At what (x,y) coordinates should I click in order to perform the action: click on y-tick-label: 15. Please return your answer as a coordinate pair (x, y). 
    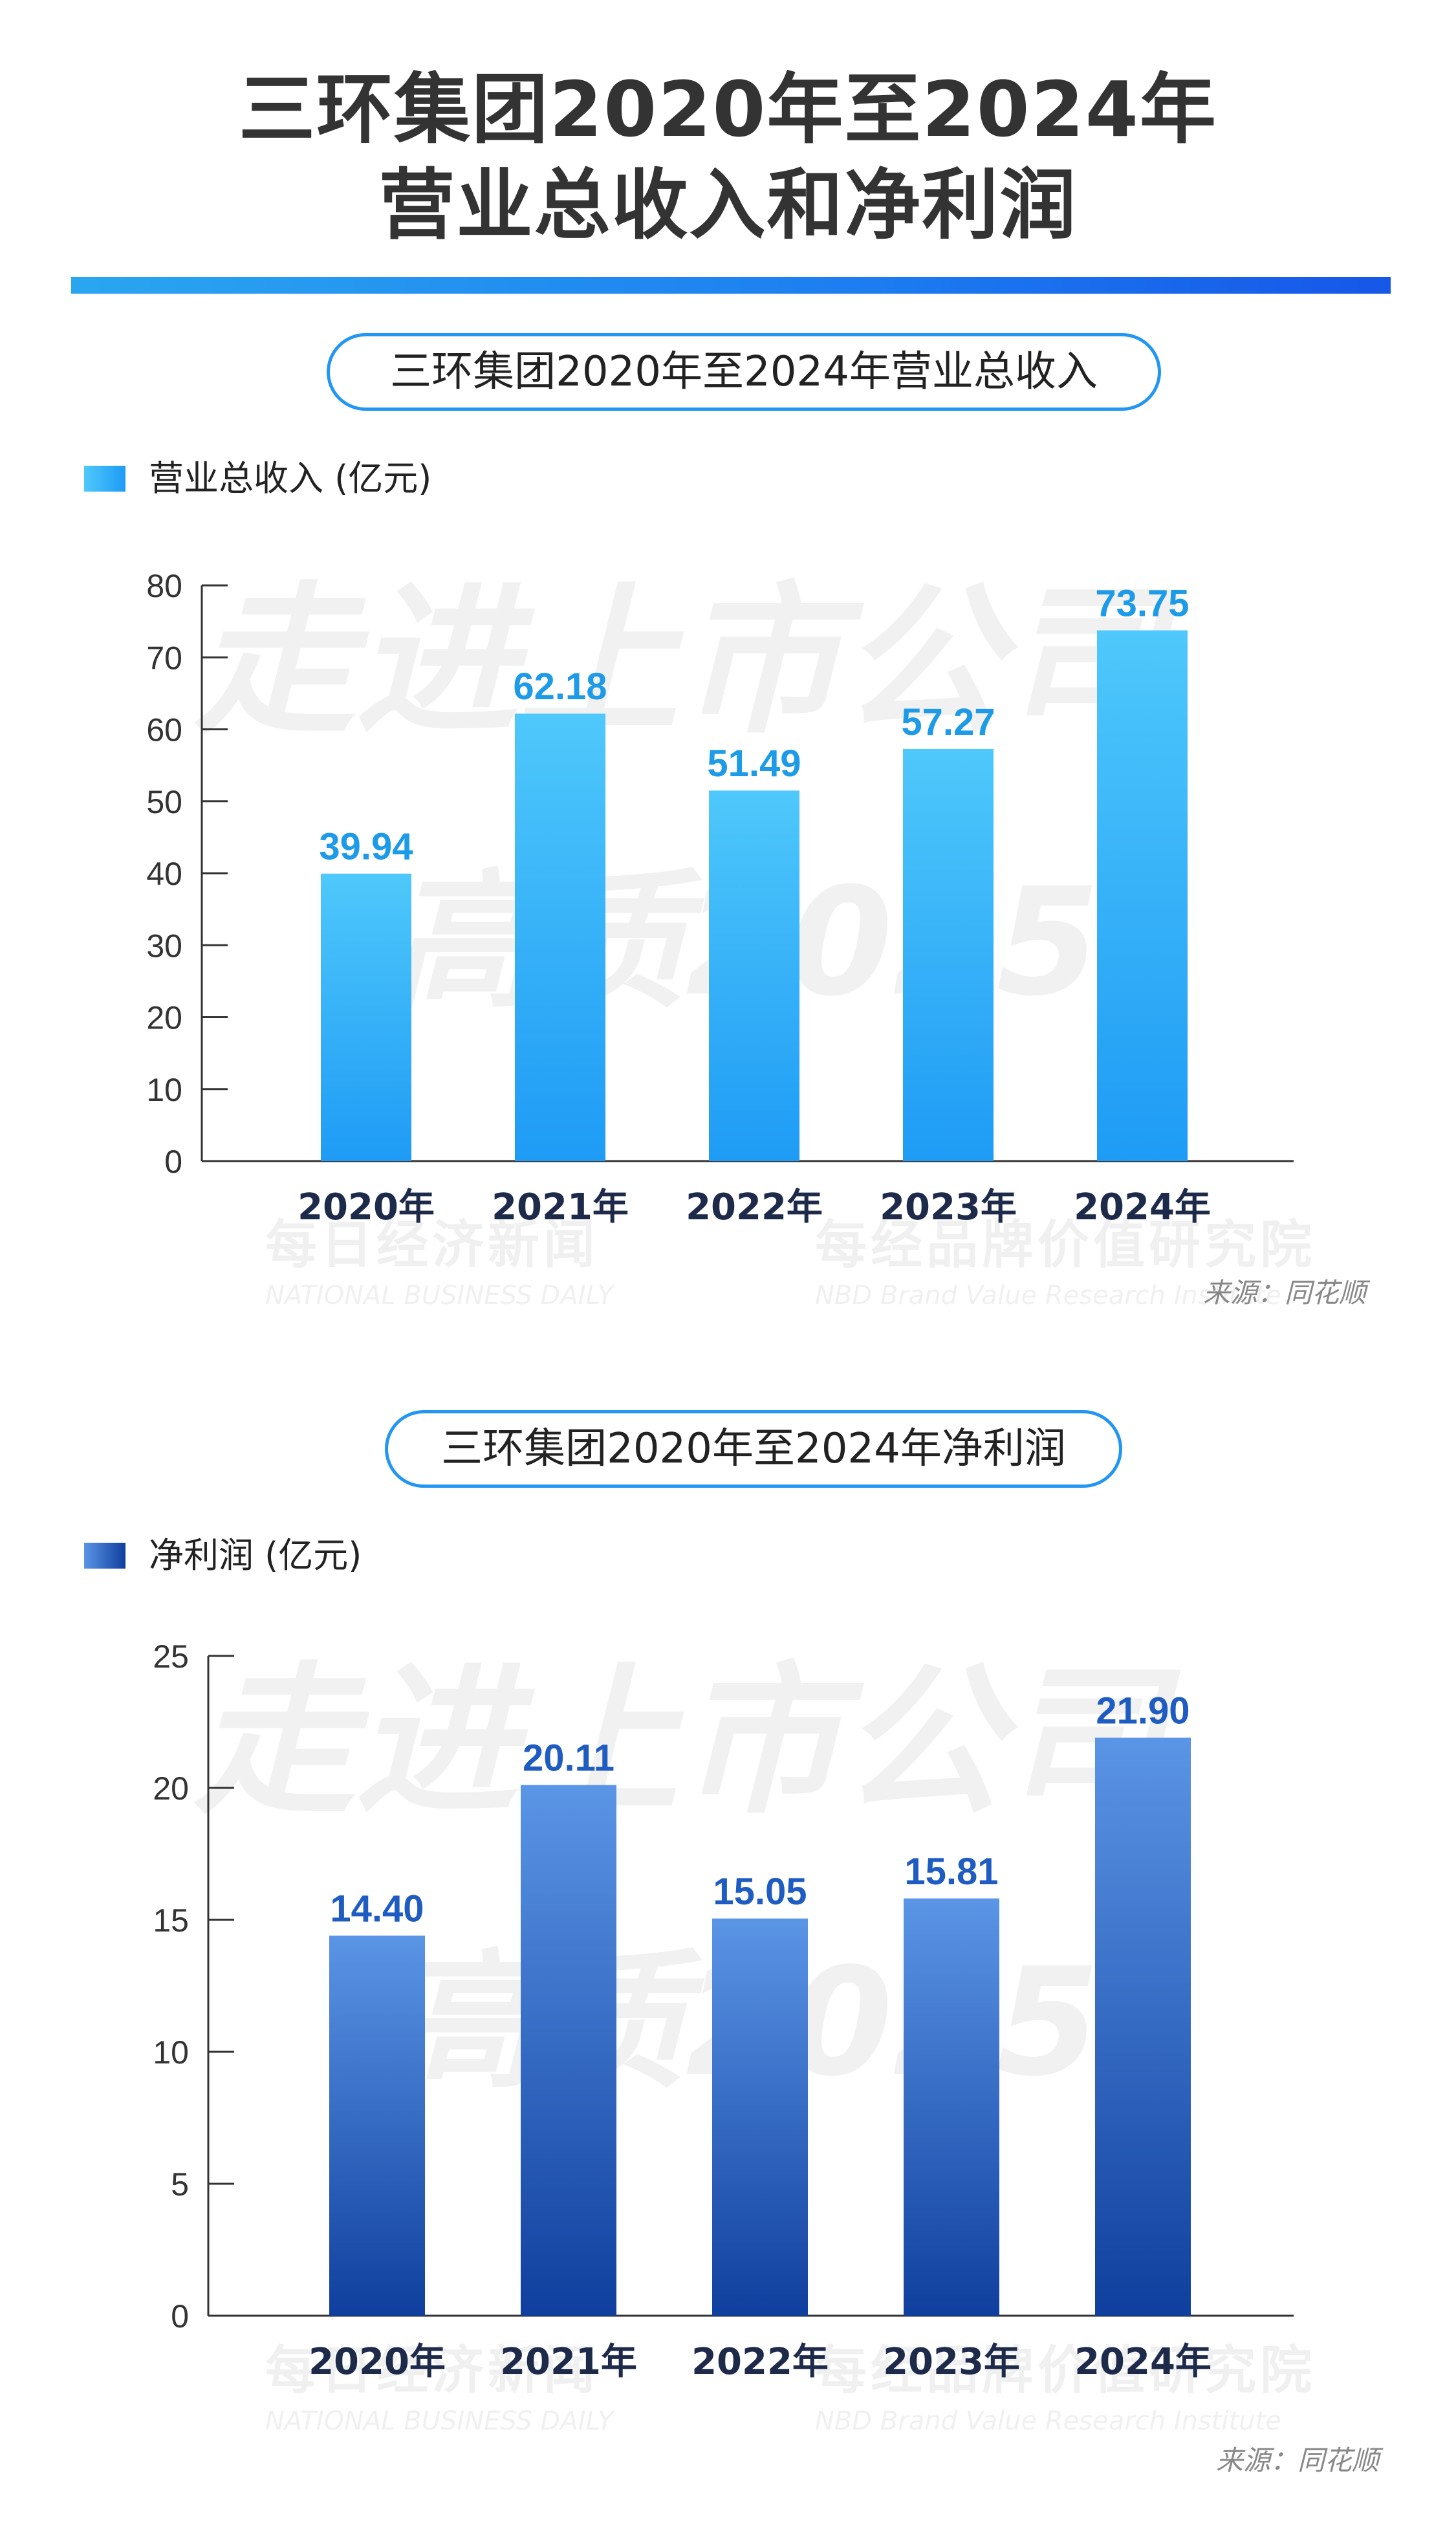
    Looking at the image, I should click on (171, 1920).